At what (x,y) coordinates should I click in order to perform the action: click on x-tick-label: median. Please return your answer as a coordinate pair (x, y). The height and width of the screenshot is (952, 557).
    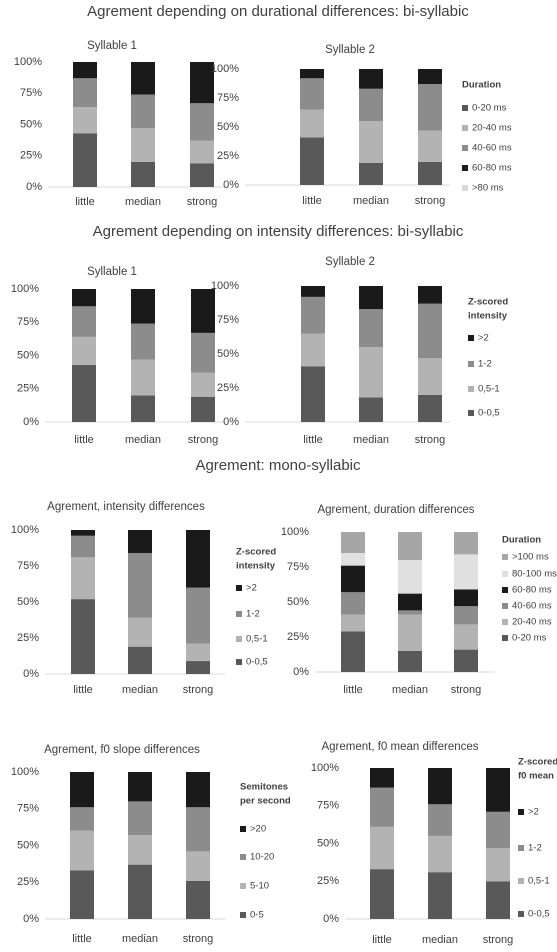
    Looking at the image, I should click on (140, 690).